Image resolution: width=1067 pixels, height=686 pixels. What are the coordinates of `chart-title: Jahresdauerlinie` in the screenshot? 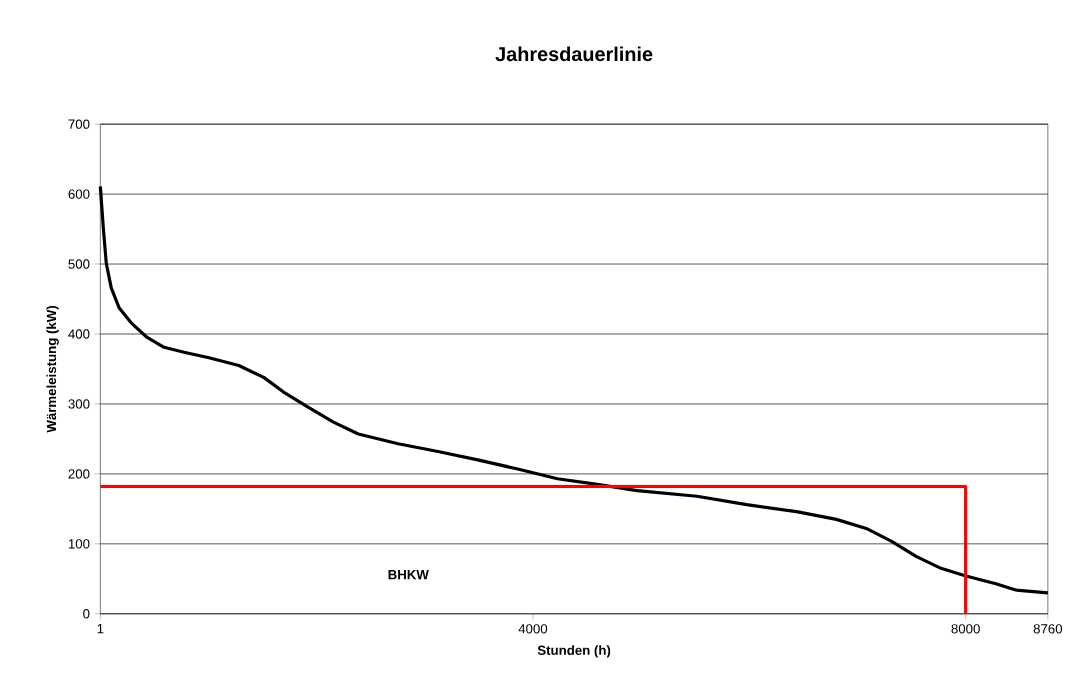 It's located at (574, 54).